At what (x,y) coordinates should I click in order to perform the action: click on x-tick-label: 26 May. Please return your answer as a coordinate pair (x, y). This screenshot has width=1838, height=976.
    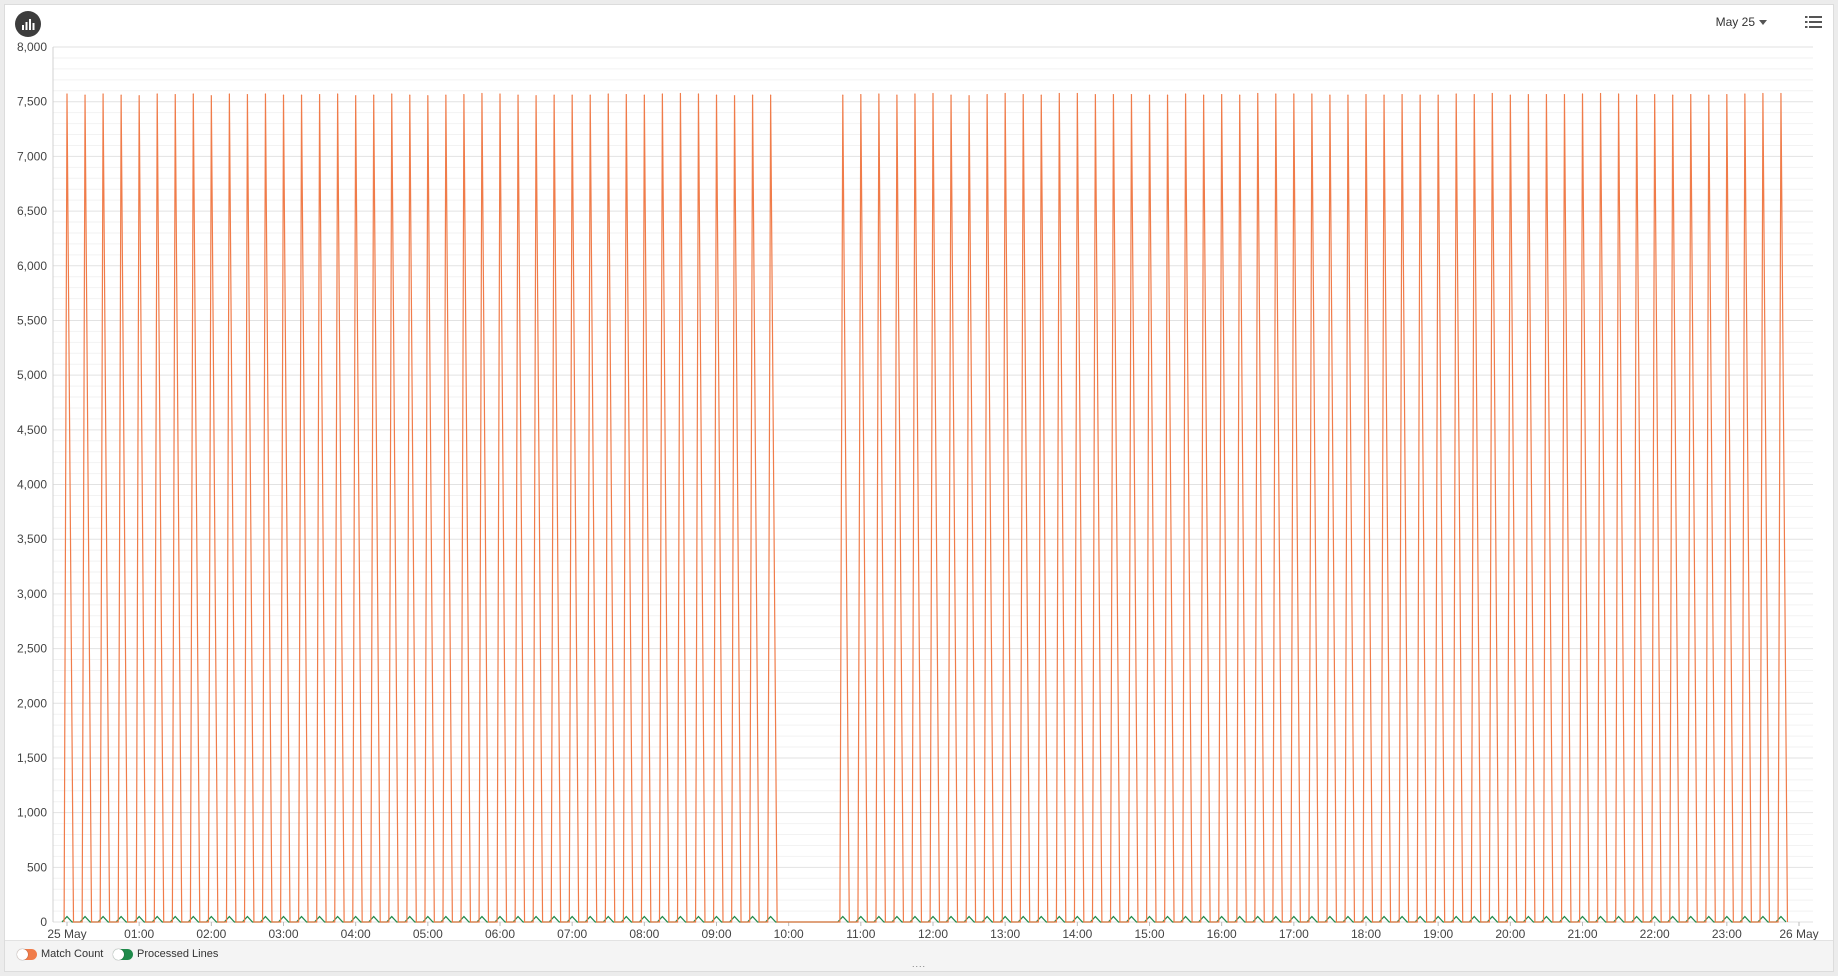
    Looking at the image, I should click on (1798, 934).